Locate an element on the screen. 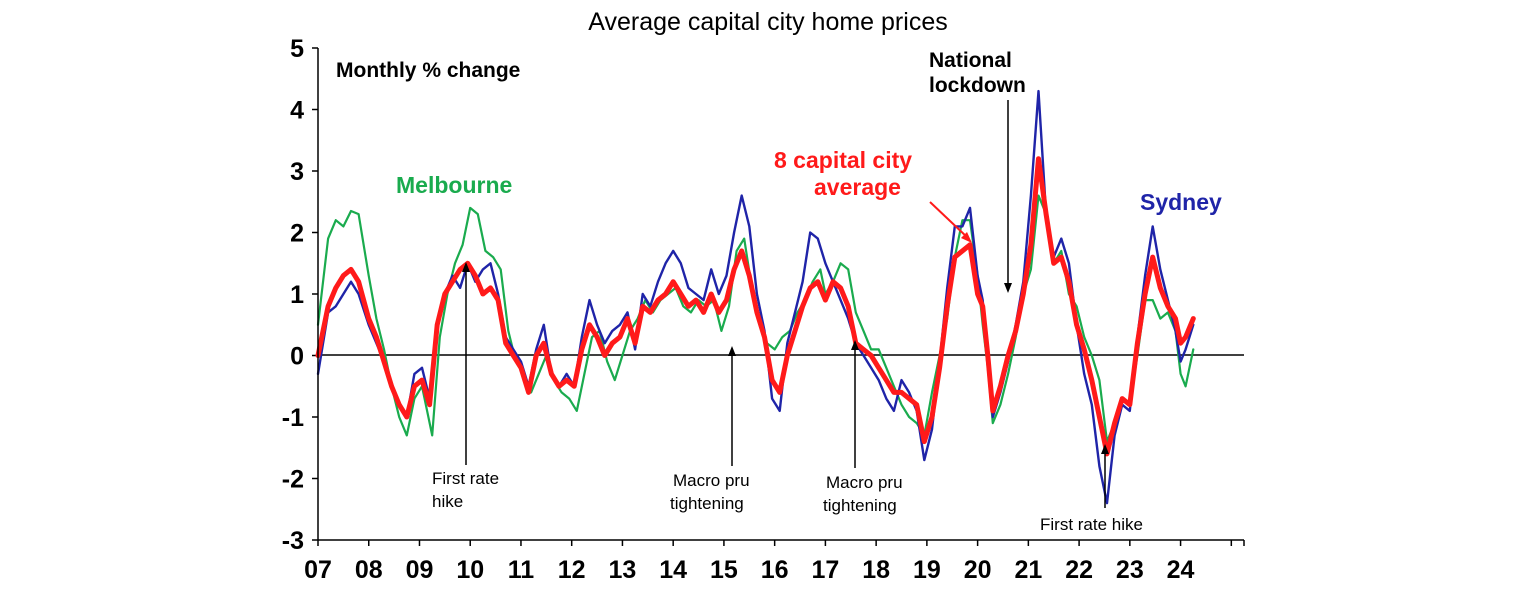  x-tick-label-15: 15 is located at coordinates (724, 570).